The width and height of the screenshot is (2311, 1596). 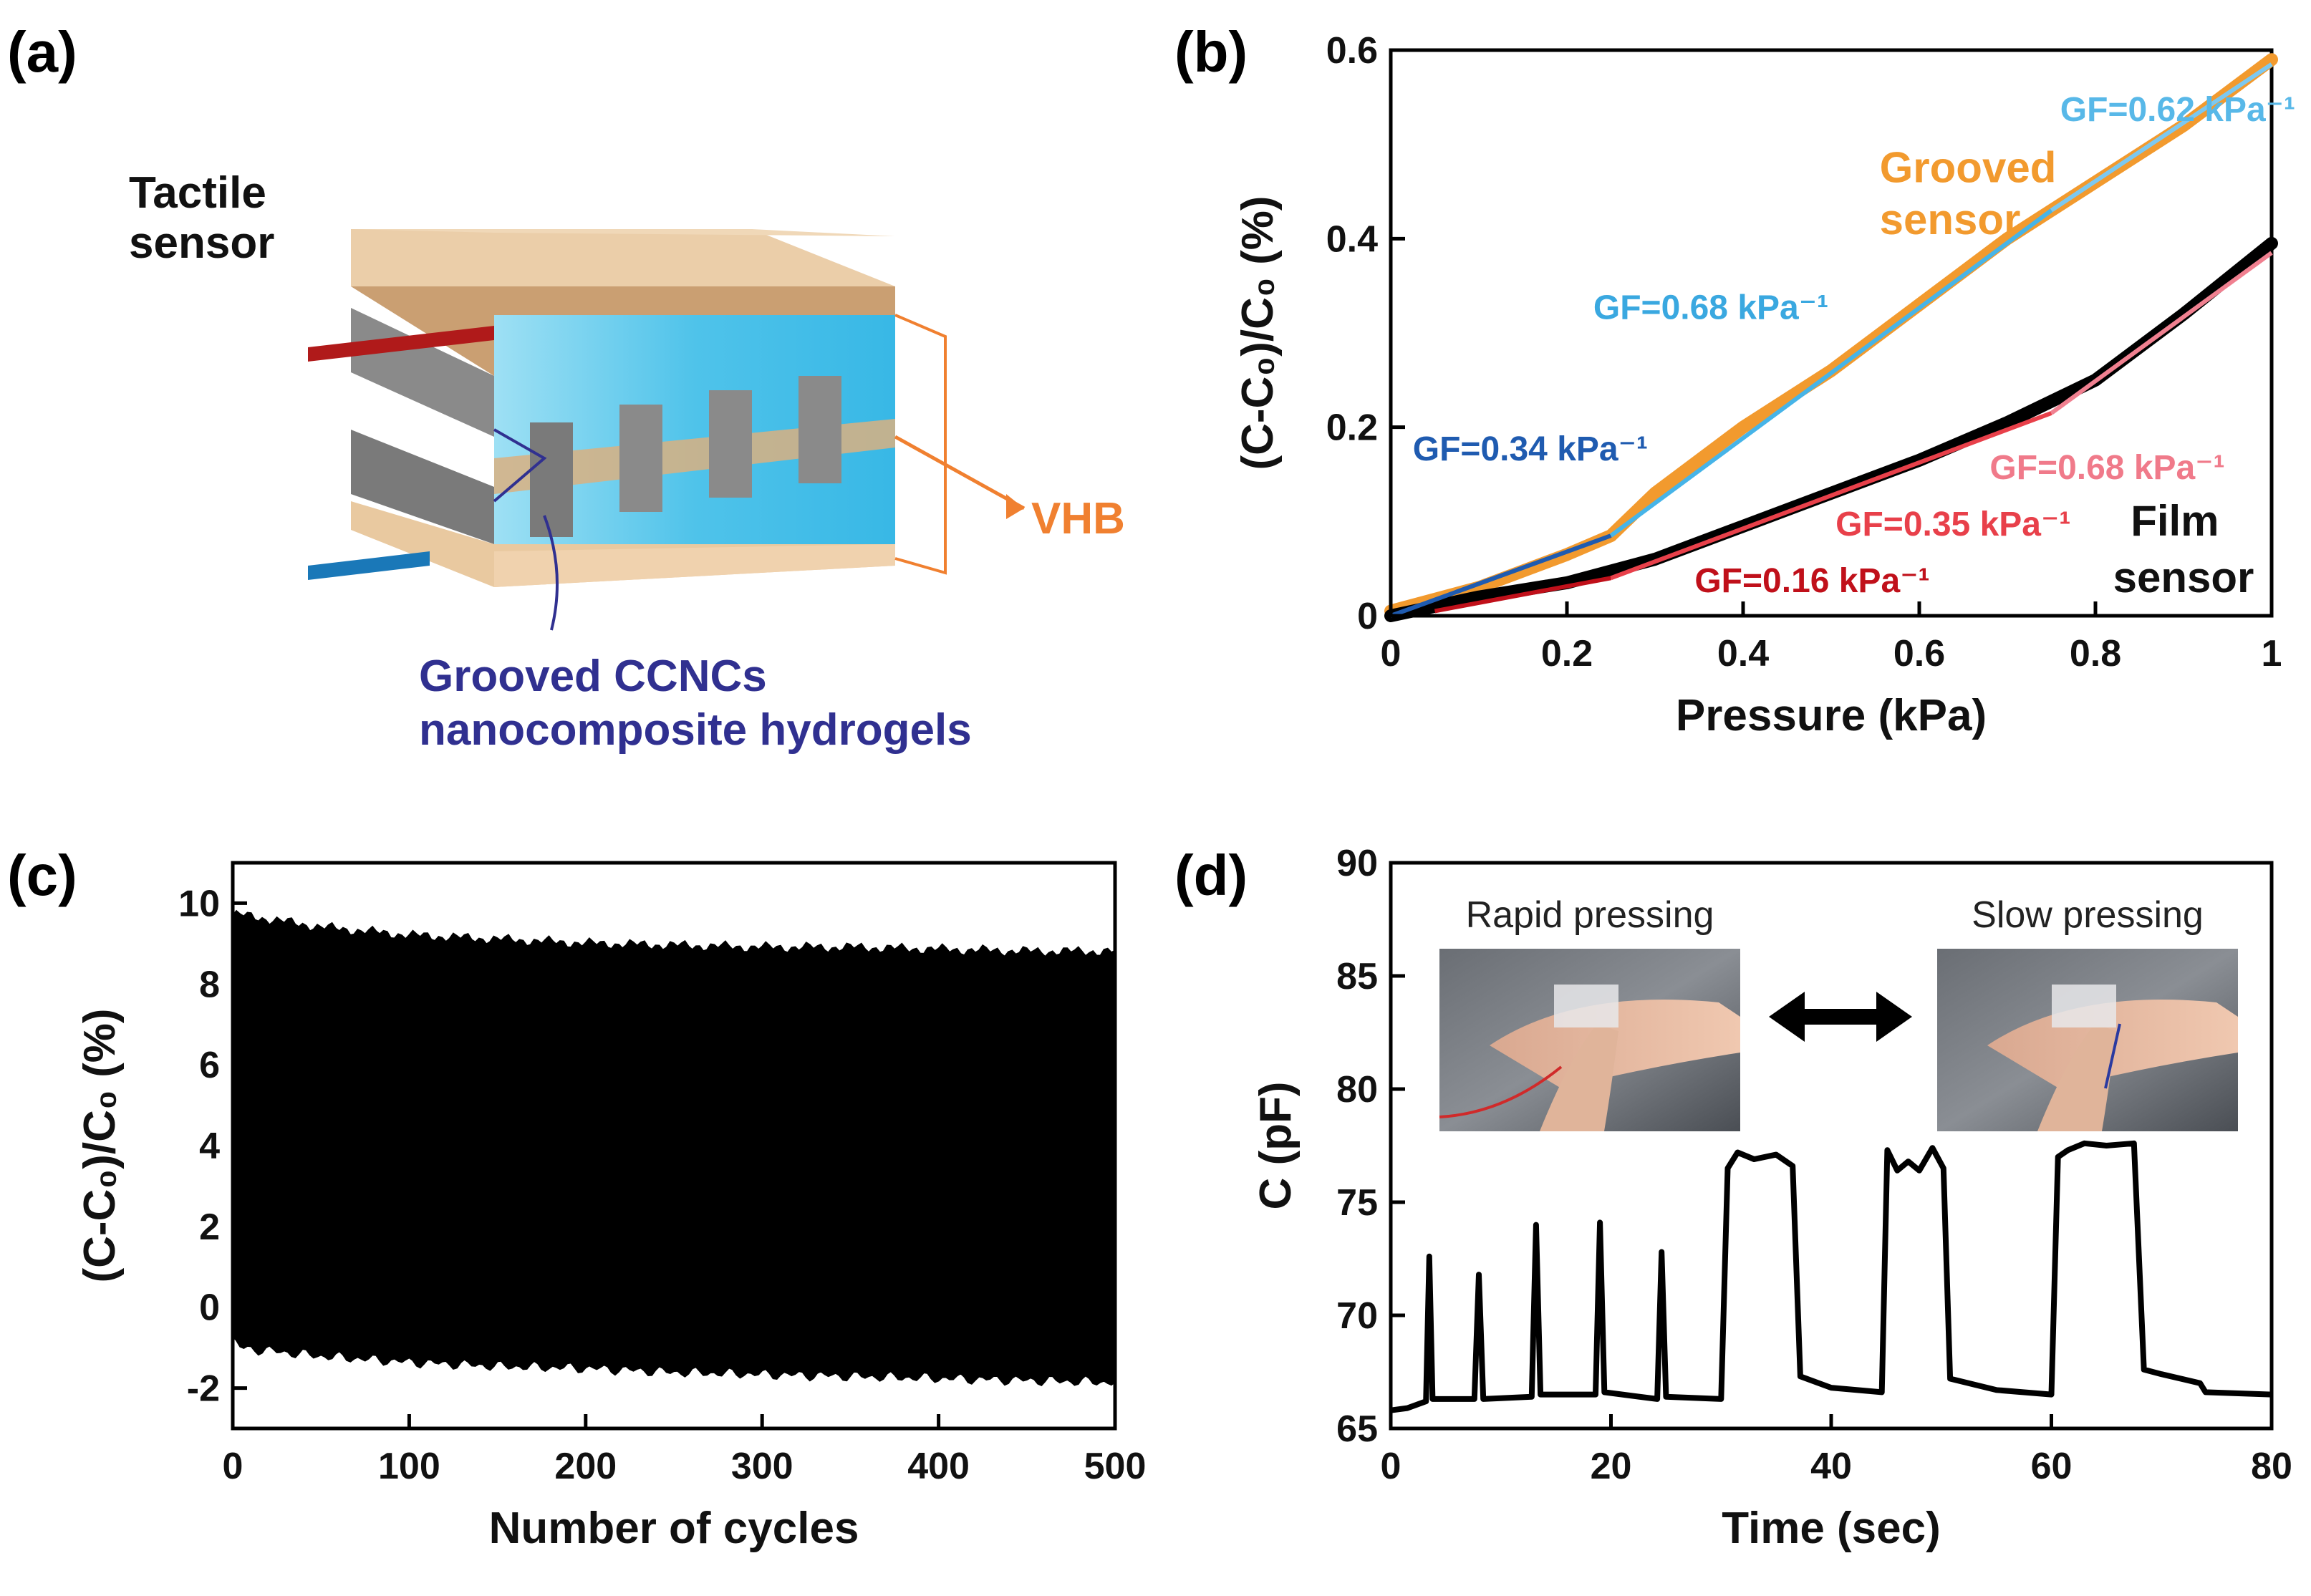 What do you see at coordinates (593, 676) in the screenshot?
I see `hydrogel-label-line1: Grooved CCNCs` at bounding box center [593, 676].